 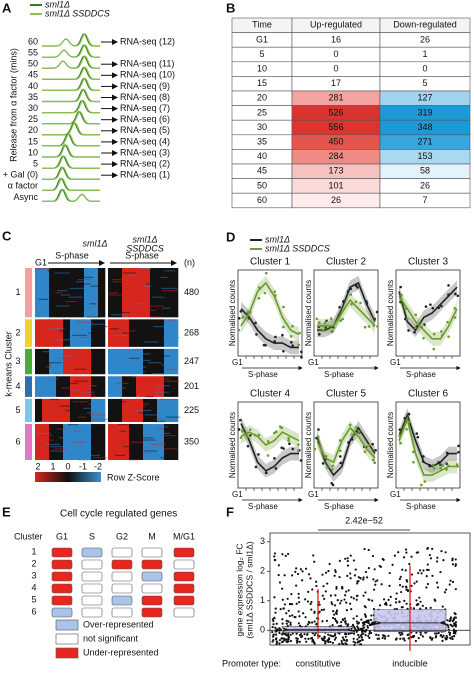 What do you see at coordinates (346, 262) in the screenshot?
I see `plot-title: Cluster 2` at bounding box center [346, 262].